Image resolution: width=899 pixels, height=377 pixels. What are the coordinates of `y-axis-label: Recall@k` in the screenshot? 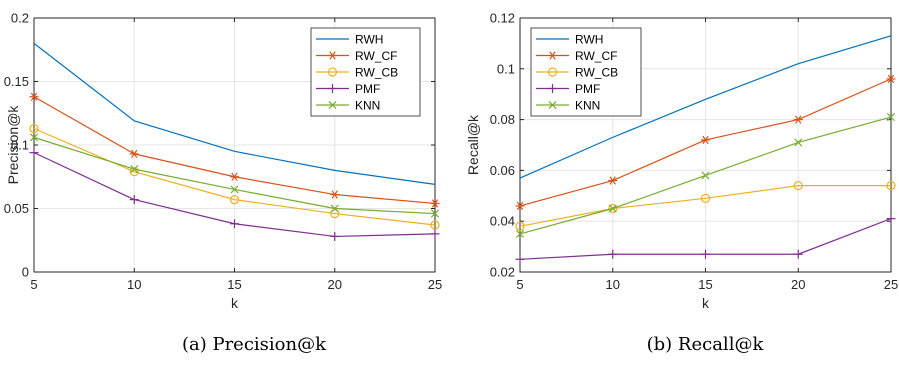 It's located at (473, 144).